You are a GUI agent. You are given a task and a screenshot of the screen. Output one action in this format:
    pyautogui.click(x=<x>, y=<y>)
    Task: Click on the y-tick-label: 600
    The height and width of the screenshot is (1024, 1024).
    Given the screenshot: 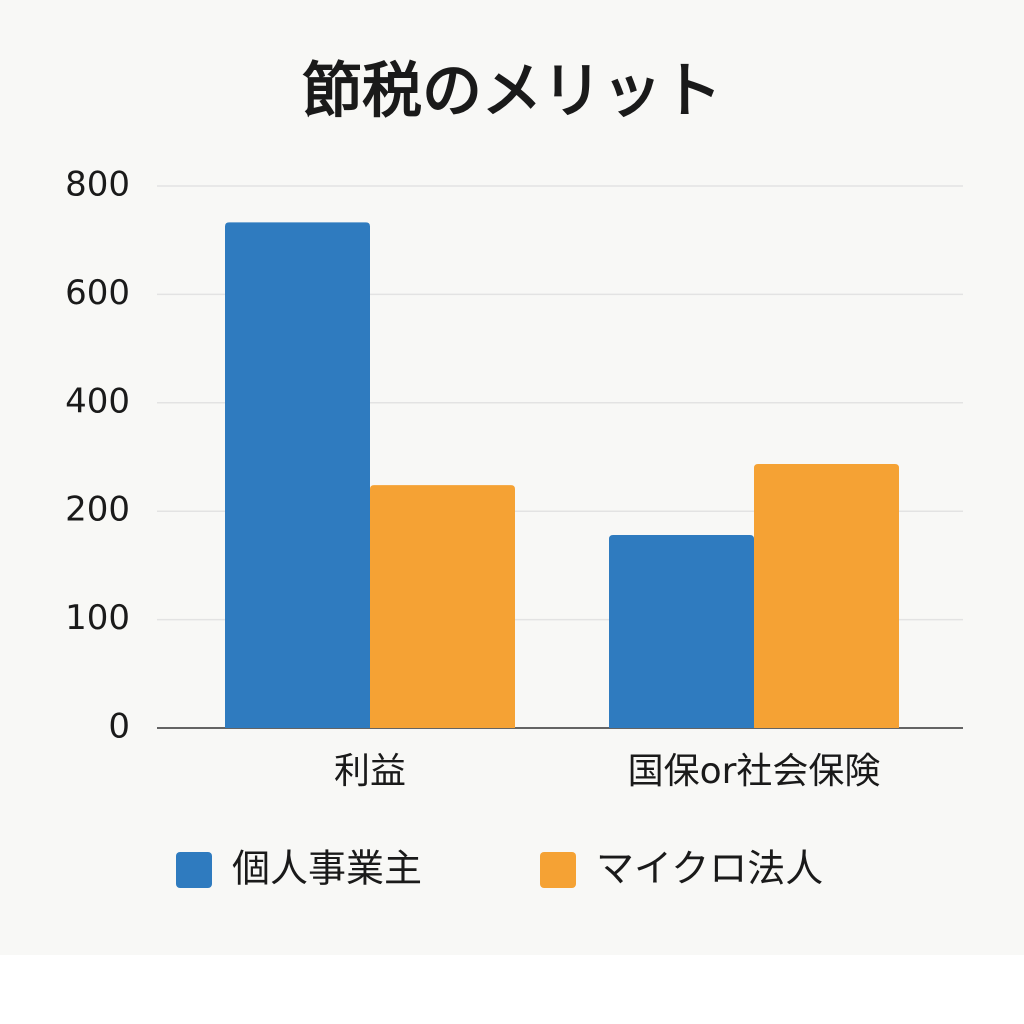 What is the action you would take?
    pyautogui.click(x=97, y=293)
    